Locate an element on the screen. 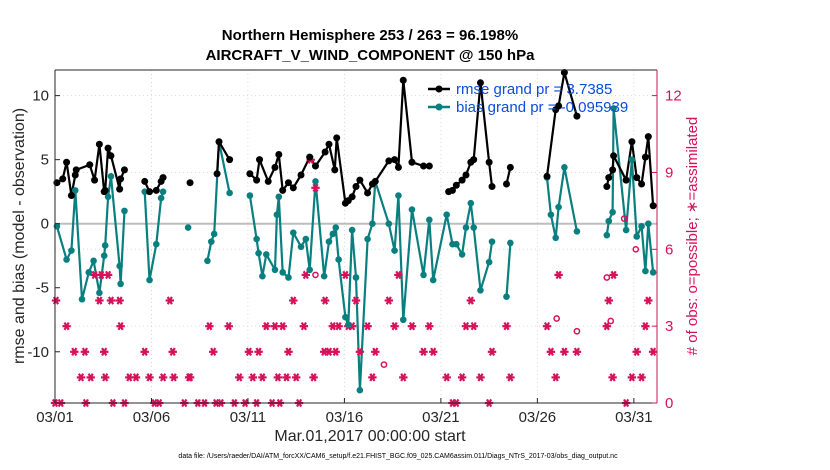 This screenshot has height=470, width=830. chart-subtitle: AIRCRAFT_V_WIND_COMPONENT @ 150 hPa is located at coordinates (371, 55).